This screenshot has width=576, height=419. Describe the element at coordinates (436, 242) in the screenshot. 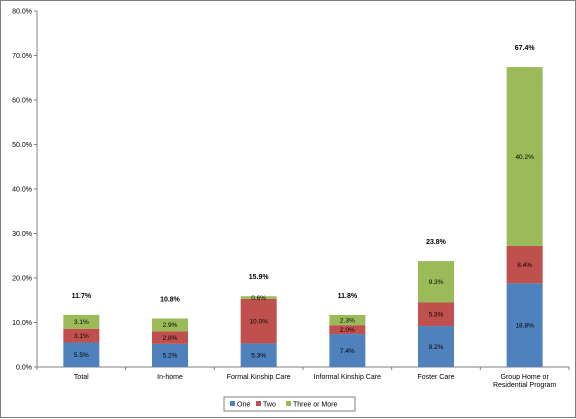

I see `total-label: 23.8%` at that location.